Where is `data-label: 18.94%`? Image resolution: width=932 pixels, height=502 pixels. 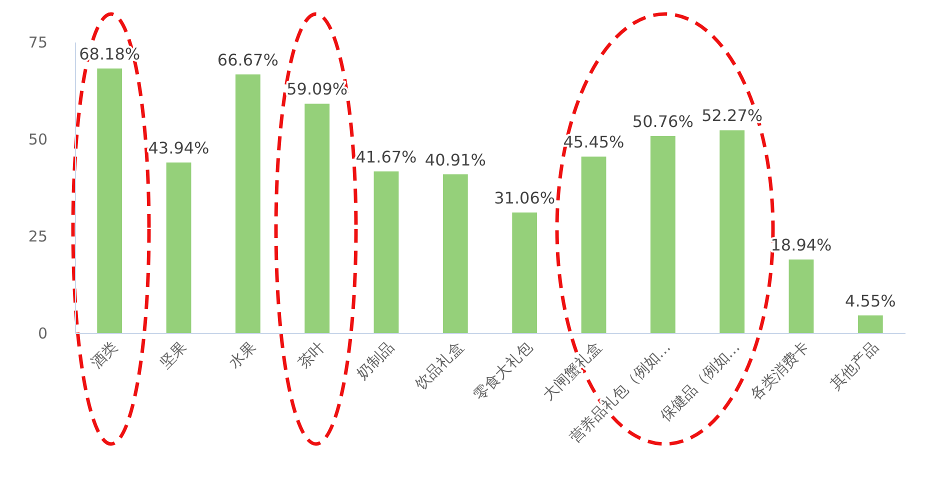 data-label: 18.94% is located at coordinates (801, 245).